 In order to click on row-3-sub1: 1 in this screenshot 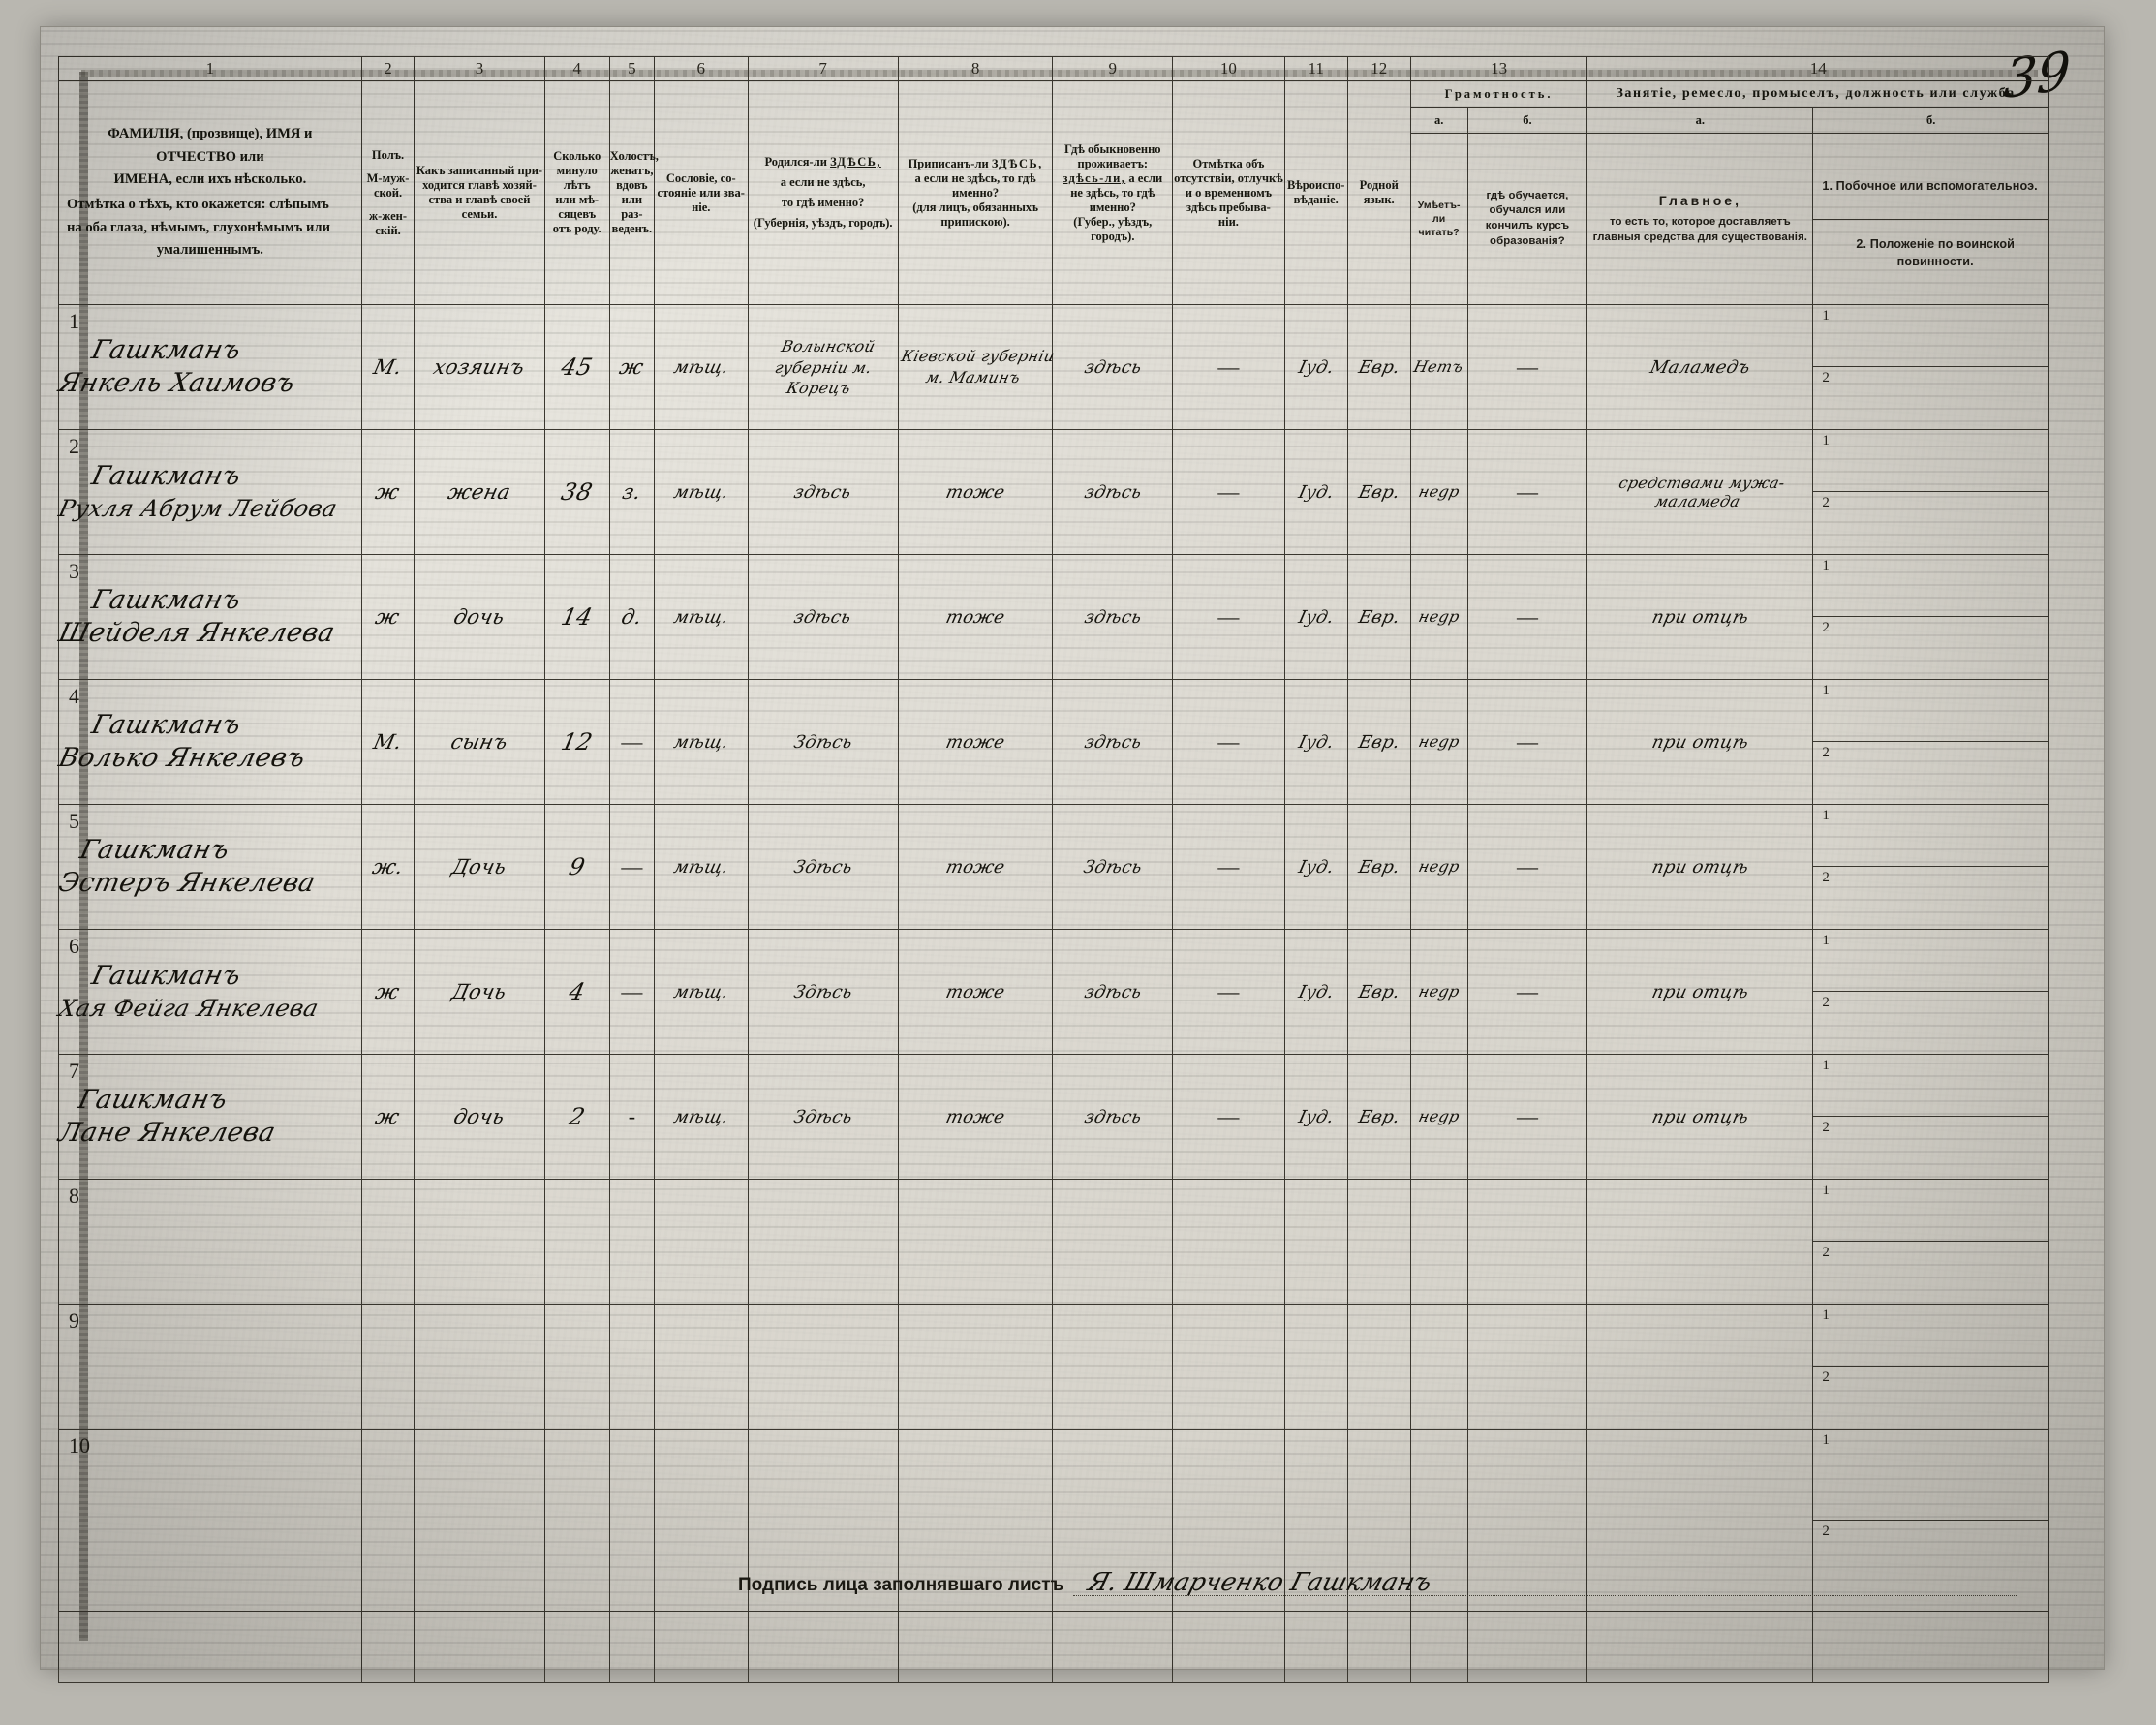, I will do `click(1931, 586)`.